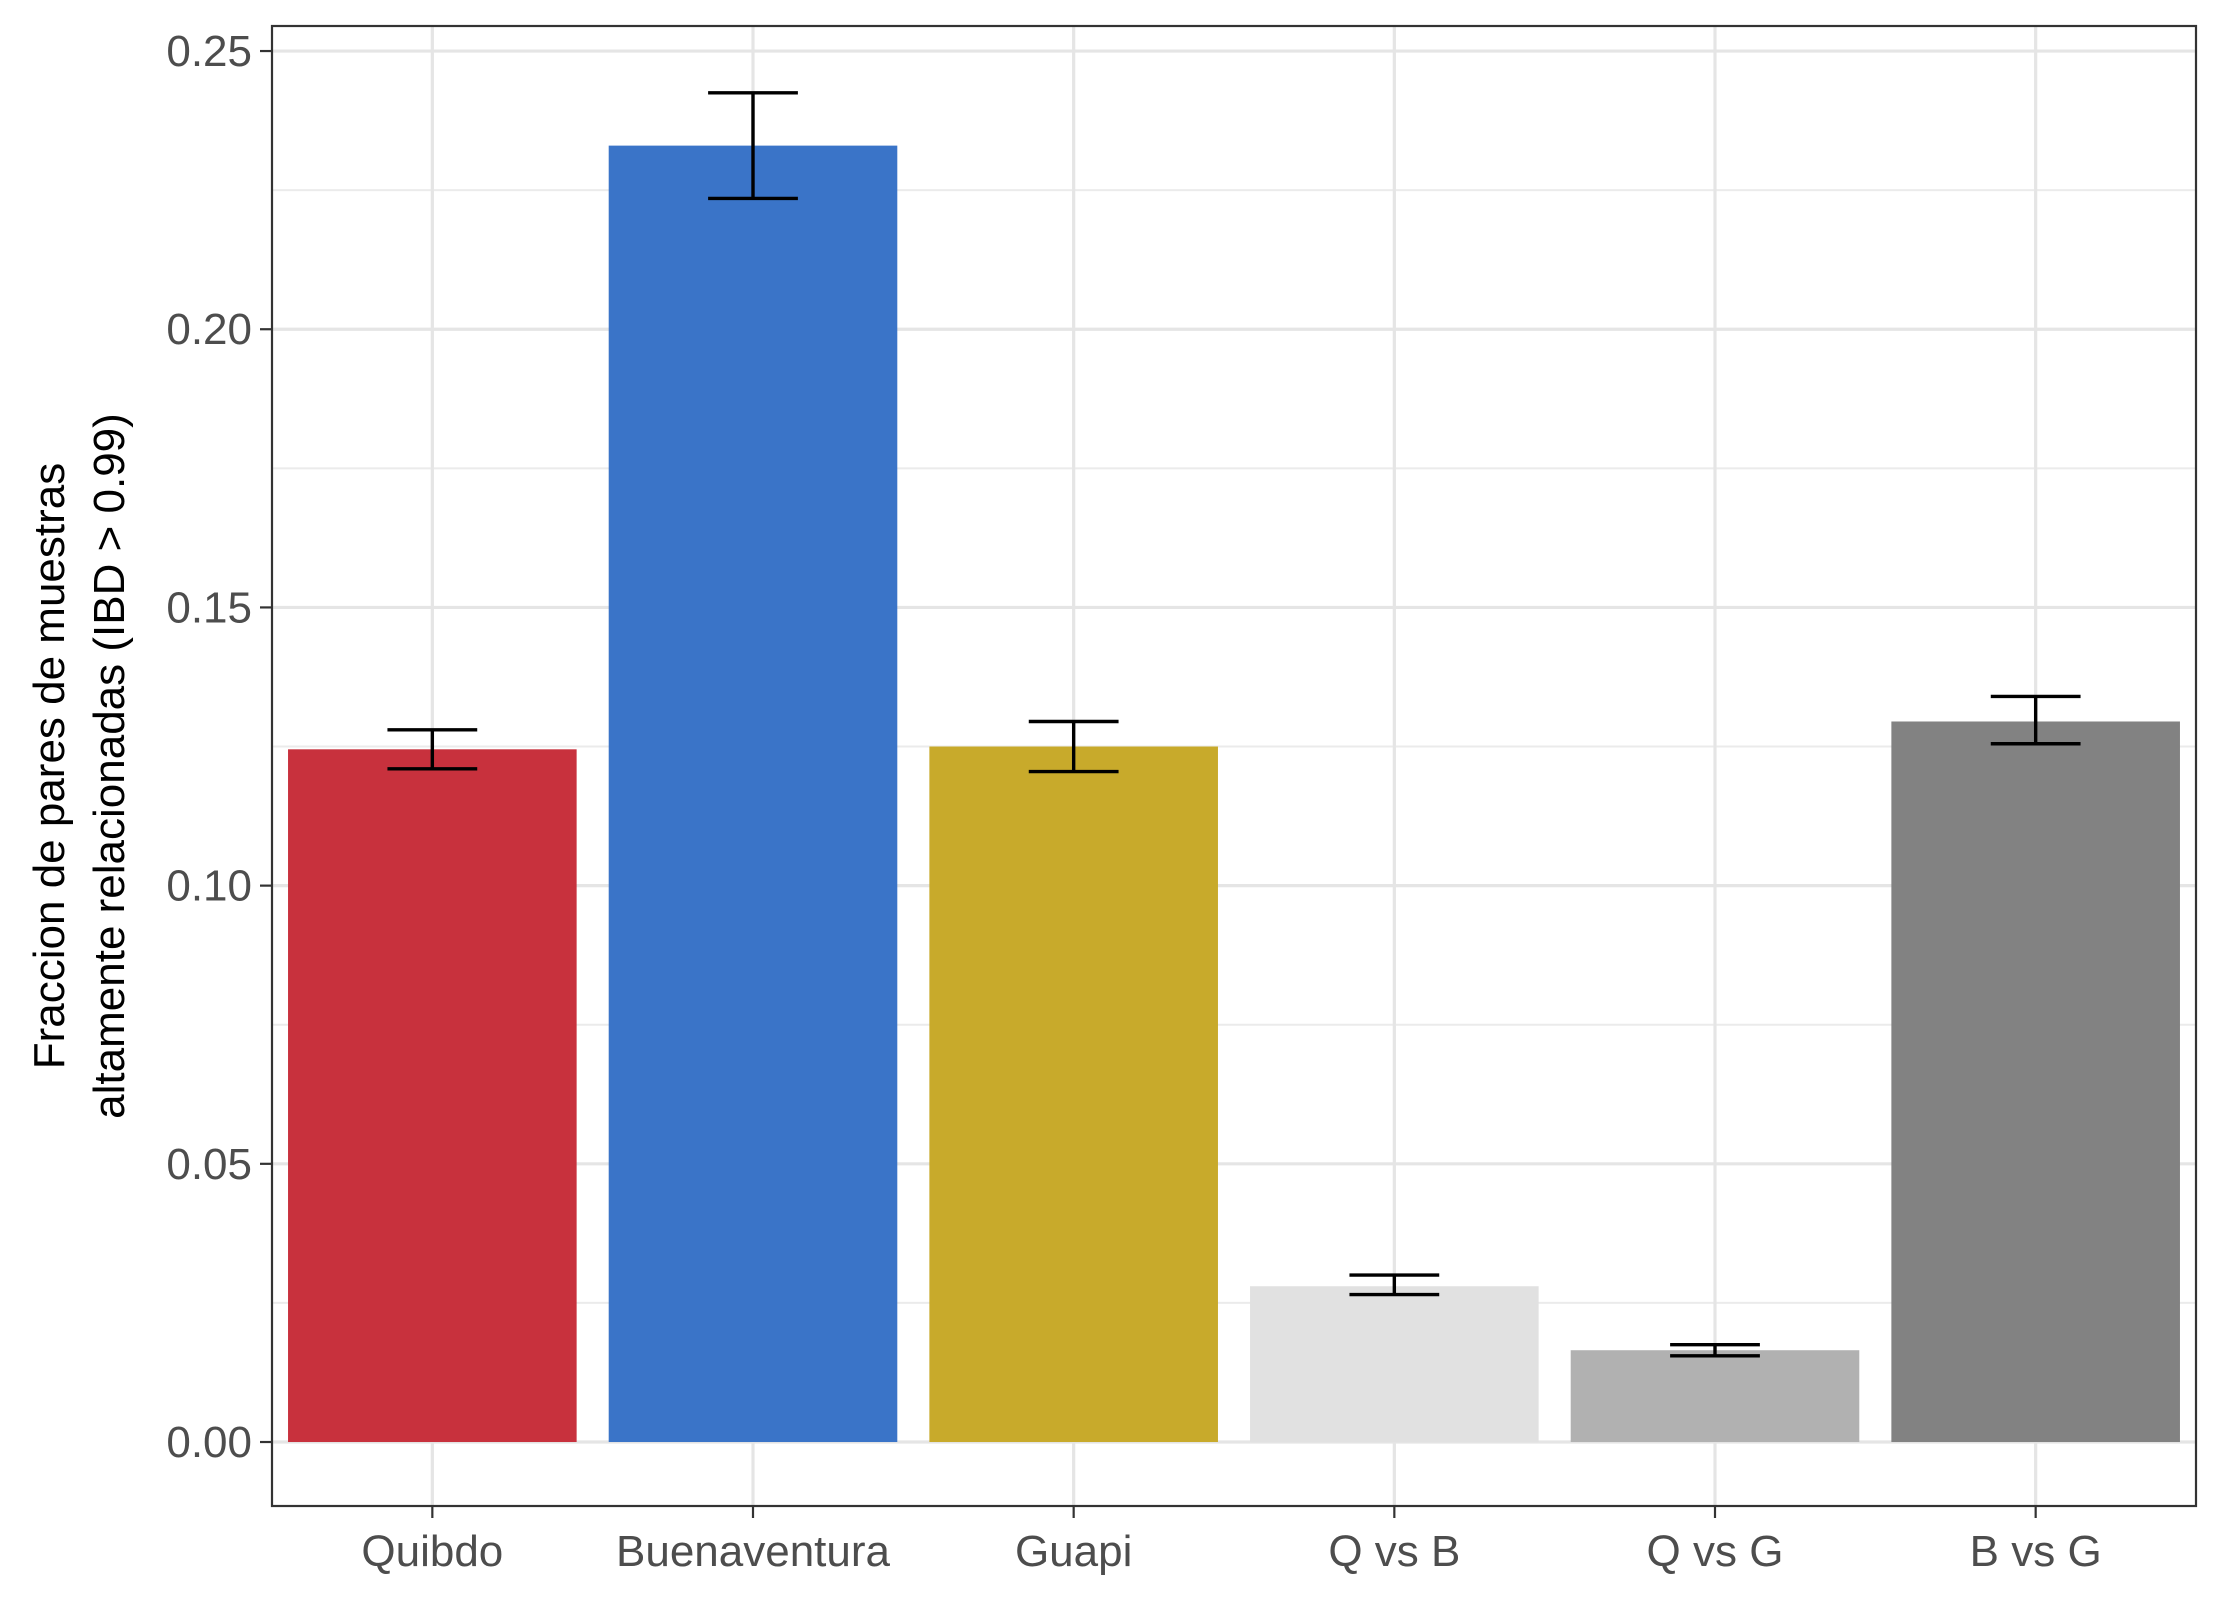 Image resolution: width=2240 pixels, height=1600 pixels. Describe the element at coordinates (753, 1551) in the screenshot. I see `x-tick-label: Buenaventura` at that location.